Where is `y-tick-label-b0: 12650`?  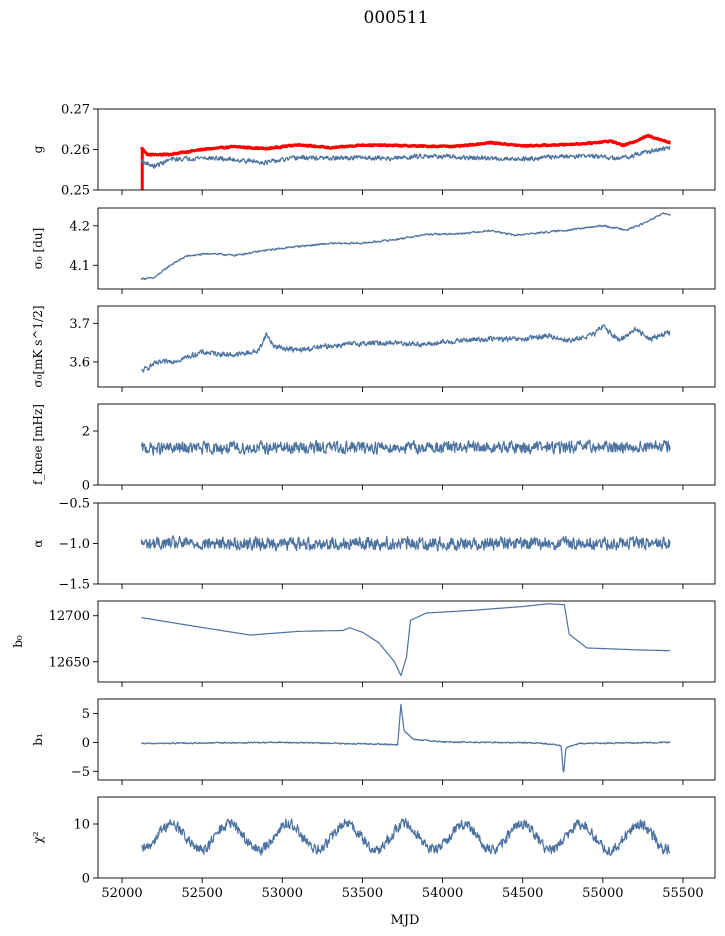
y-tick-label-b0: 12650 is located at coordinates (69, 662).